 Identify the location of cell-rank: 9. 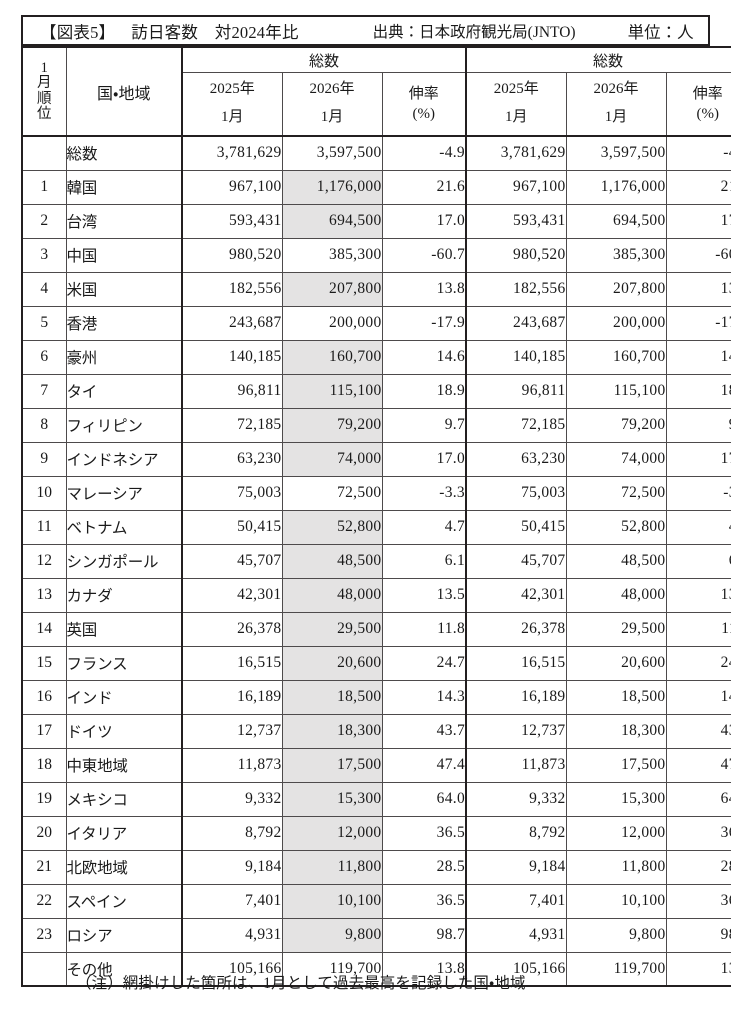
(44, 459).